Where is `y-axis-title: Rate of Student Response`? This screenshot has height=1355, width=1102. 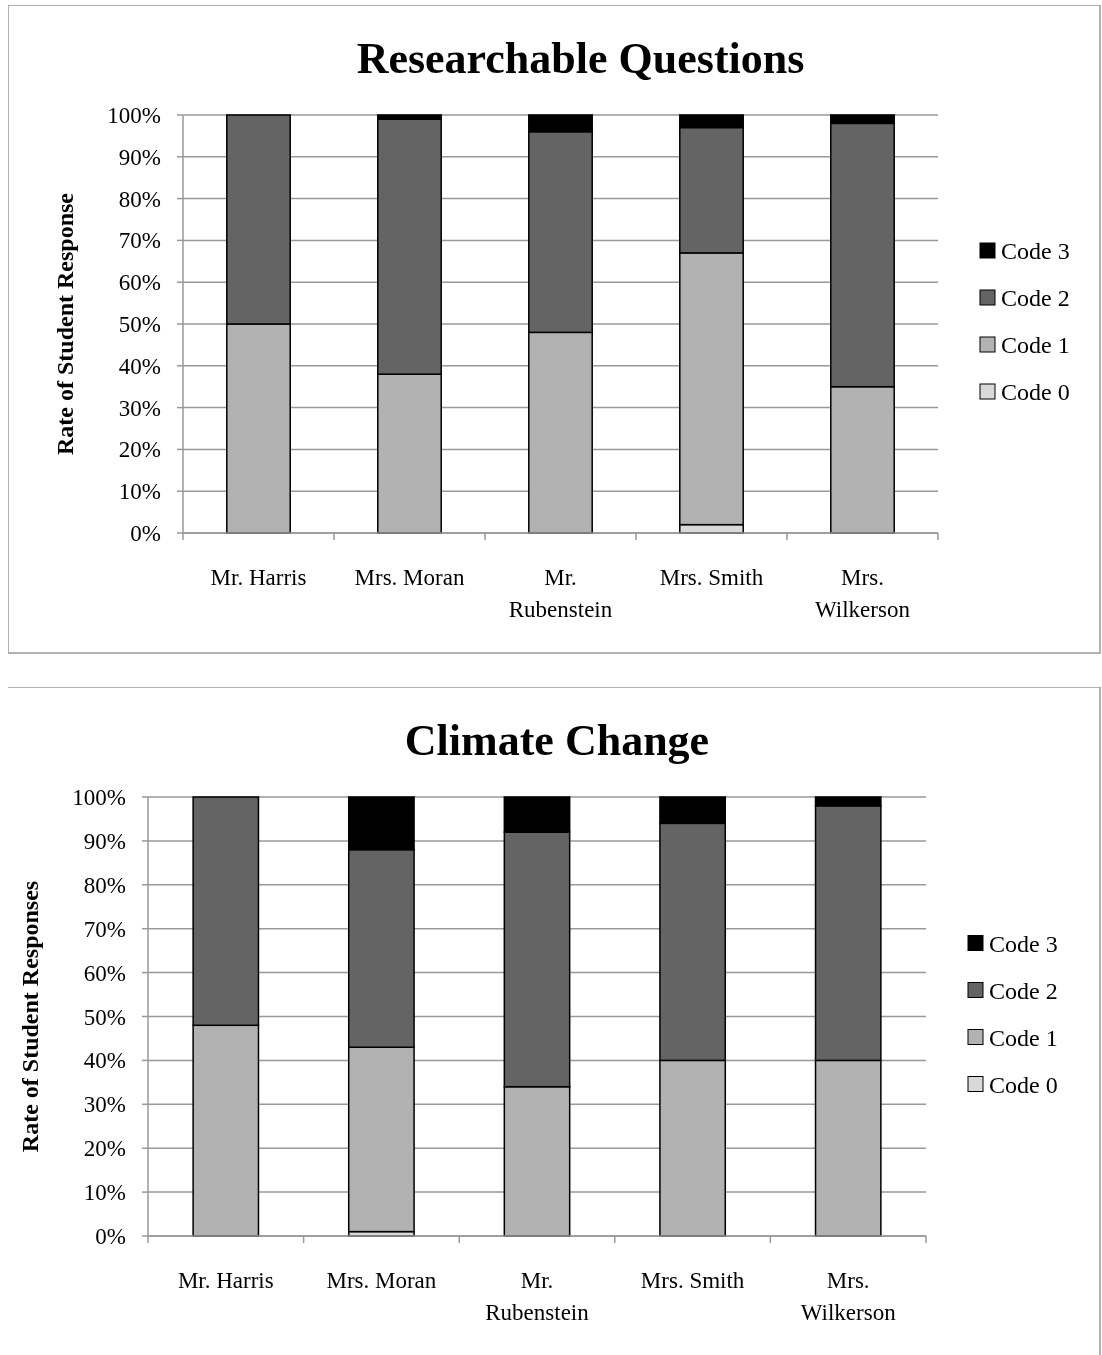
y-axis-title: Rate of Student Response is located at coordinates (65, 324).